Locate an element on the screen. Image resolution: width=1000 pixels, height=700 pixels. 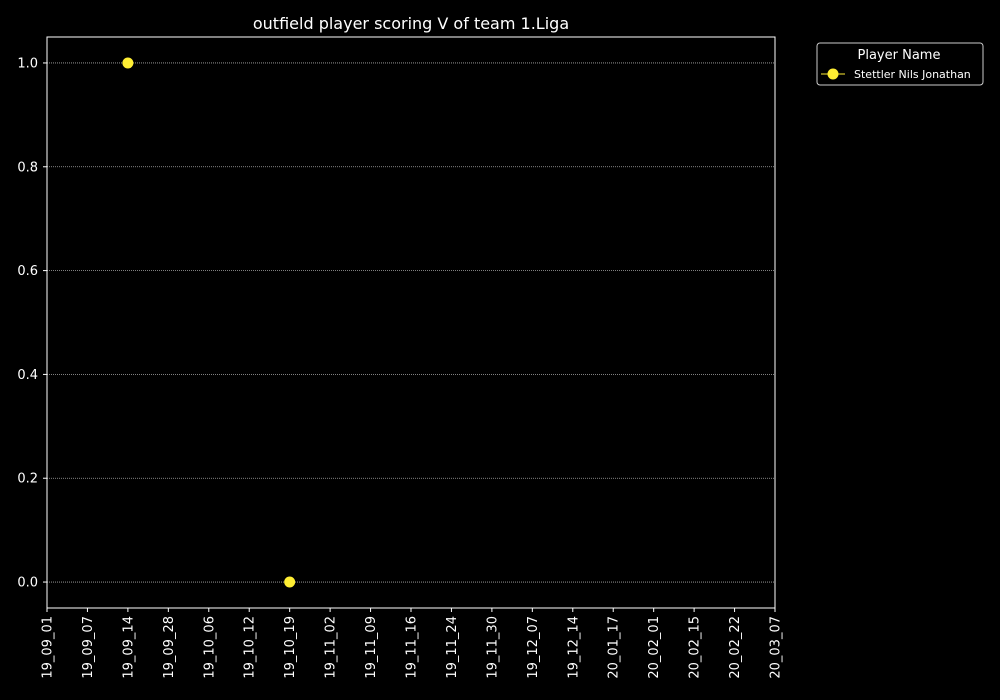
y-tick-label: 1.0 is located at coordinates (27, 63).